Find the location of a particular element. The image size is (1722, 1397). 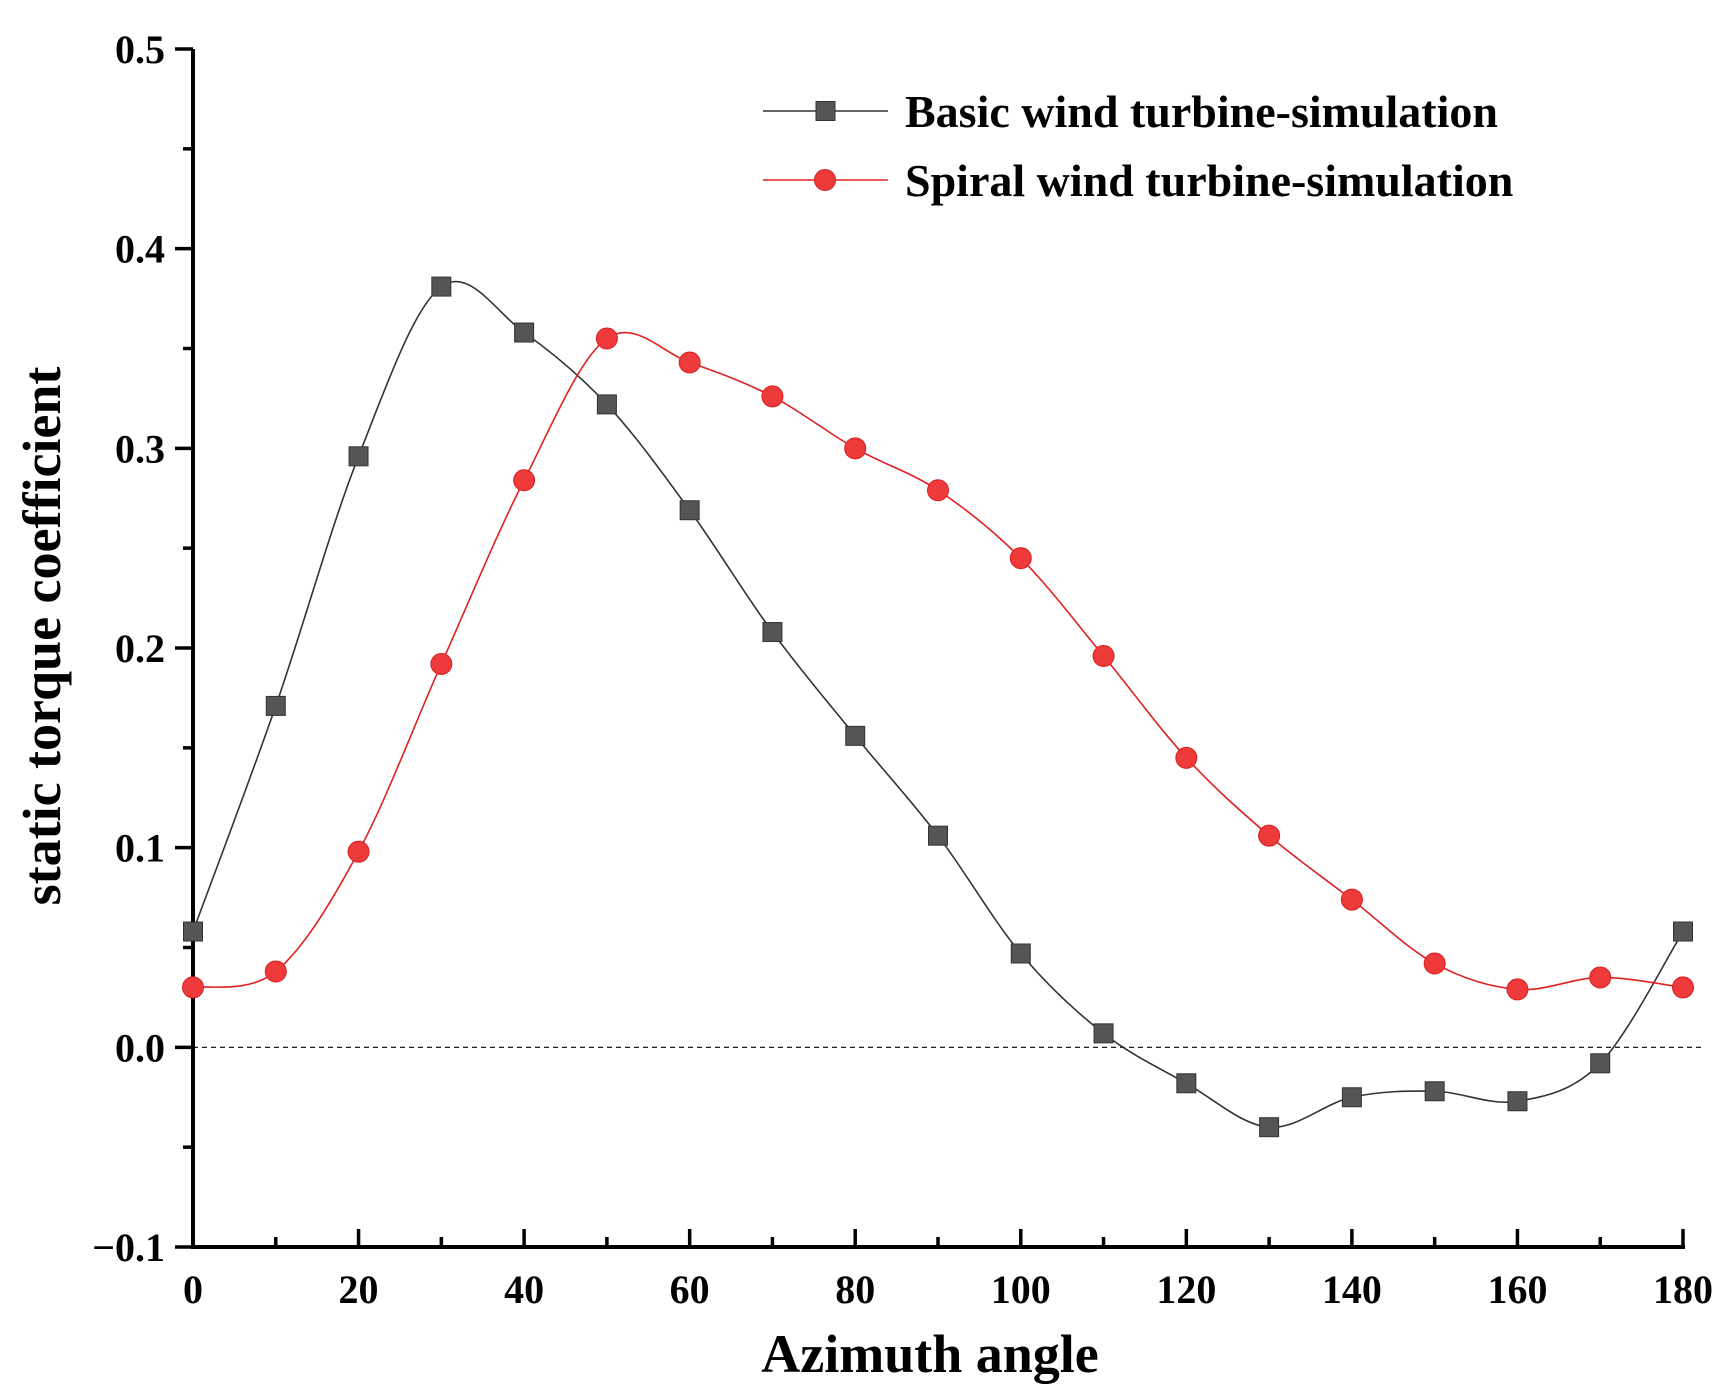

y-axis-title: static torque coefficient is located at coordinates (42, 636).